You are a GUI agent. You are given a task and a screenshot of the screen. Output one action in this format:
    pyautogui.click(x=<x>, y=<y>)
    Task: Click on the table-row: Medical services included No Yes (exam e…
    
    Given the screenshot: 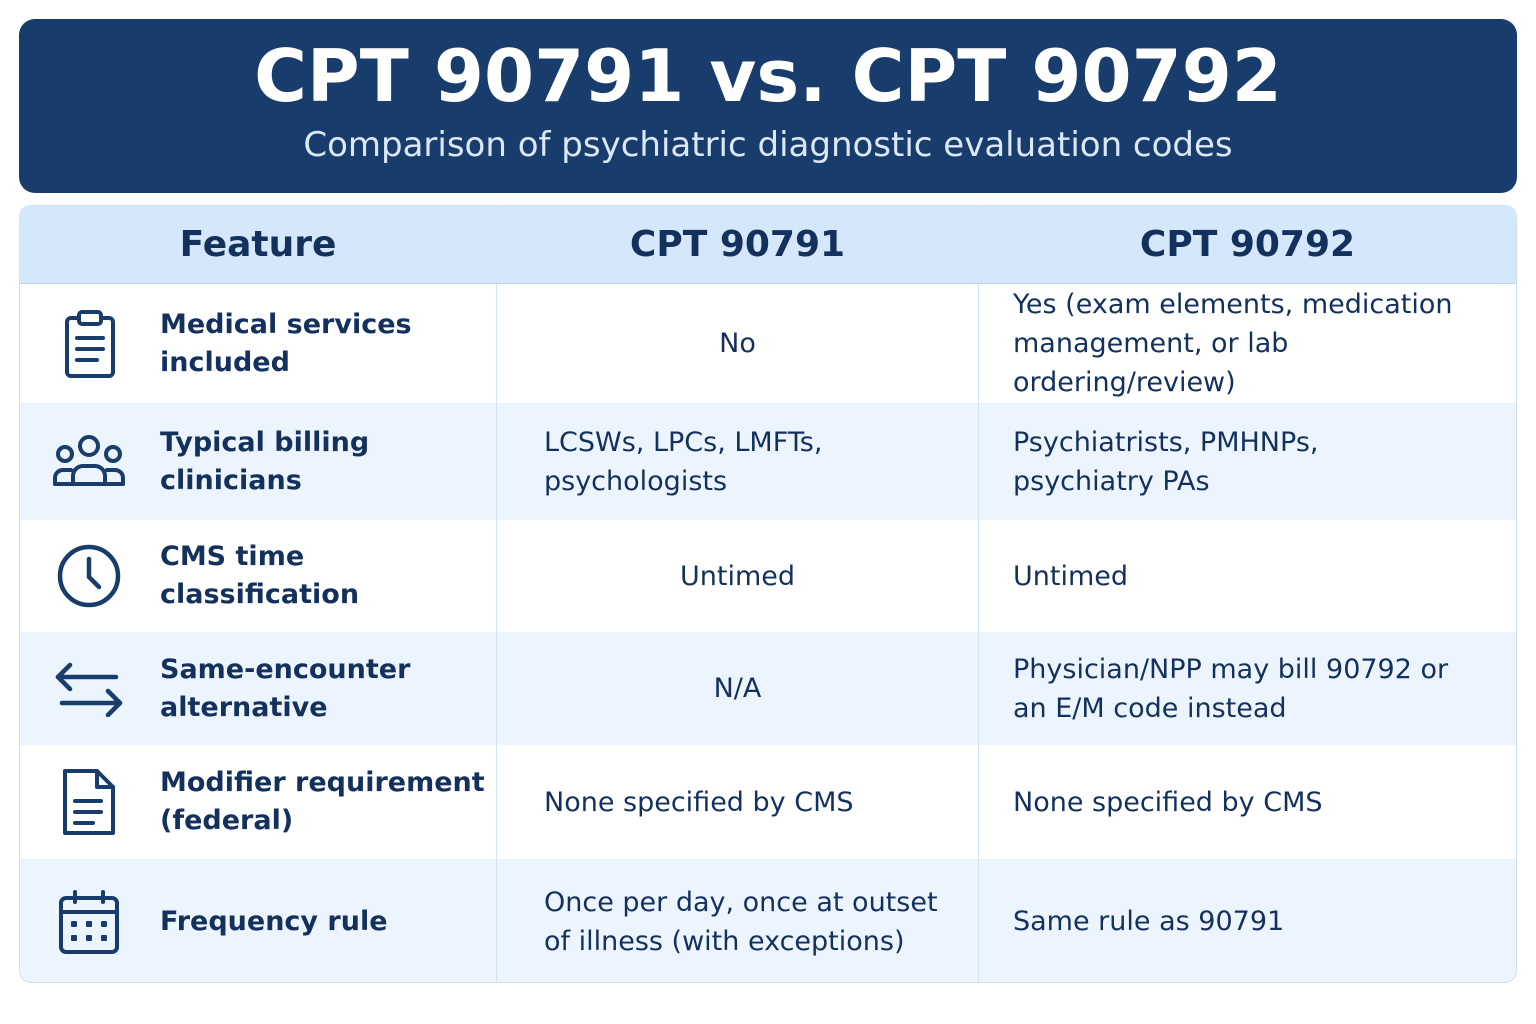 What is the action you would take?
    pyautogui.click(x=768, y=343)
    